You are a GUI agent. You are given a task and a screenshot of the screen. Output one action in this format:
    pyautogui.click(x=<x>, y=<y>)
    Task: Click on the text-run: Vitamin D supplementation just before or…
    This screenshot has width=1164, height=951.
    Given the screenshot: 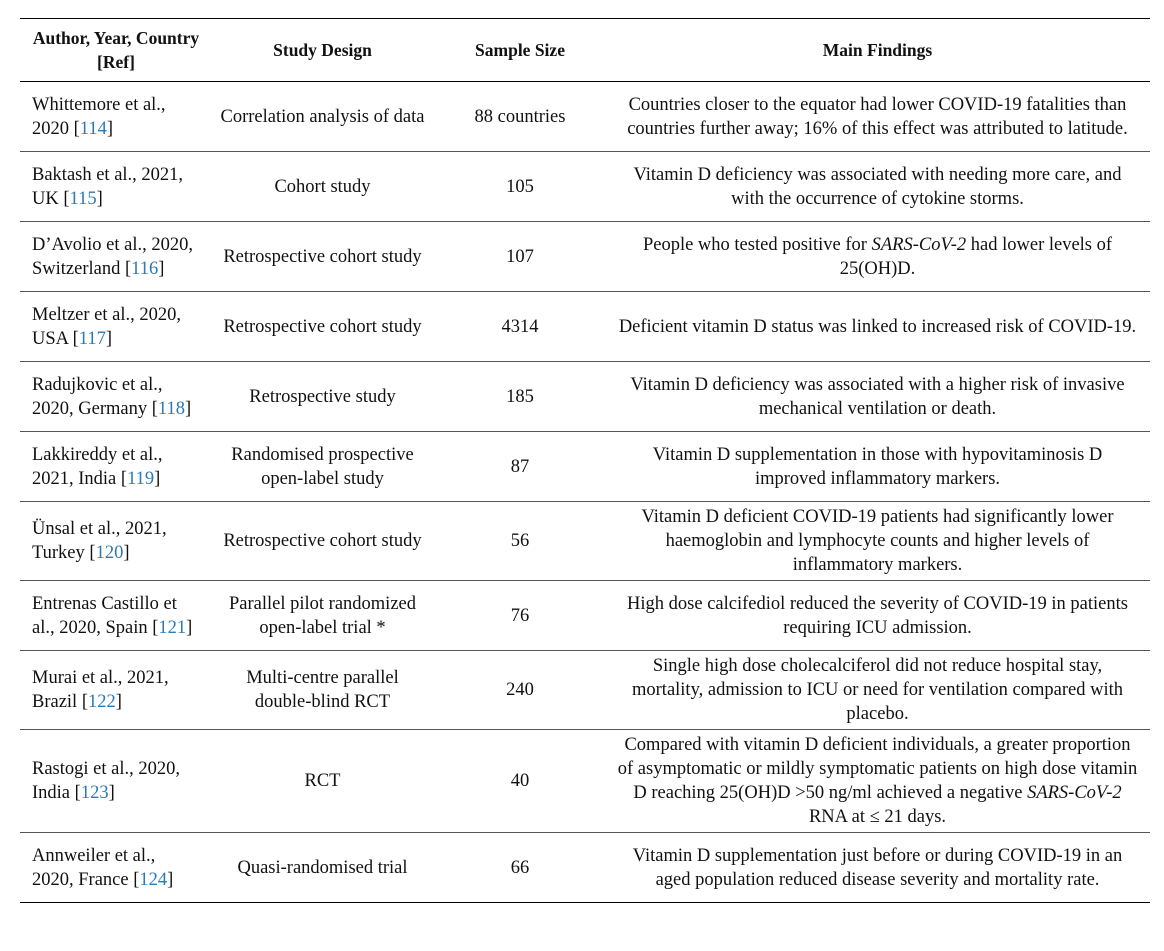 What is the action you would take?
    pyautogui.click(x=877, y=867)
    